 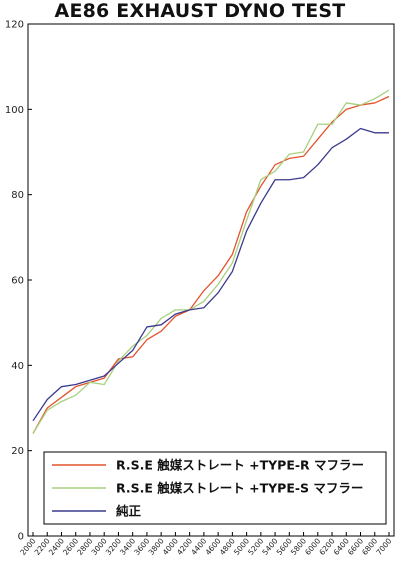 I want to click on legend-label-3: 純正, so click(x=129, y=511).